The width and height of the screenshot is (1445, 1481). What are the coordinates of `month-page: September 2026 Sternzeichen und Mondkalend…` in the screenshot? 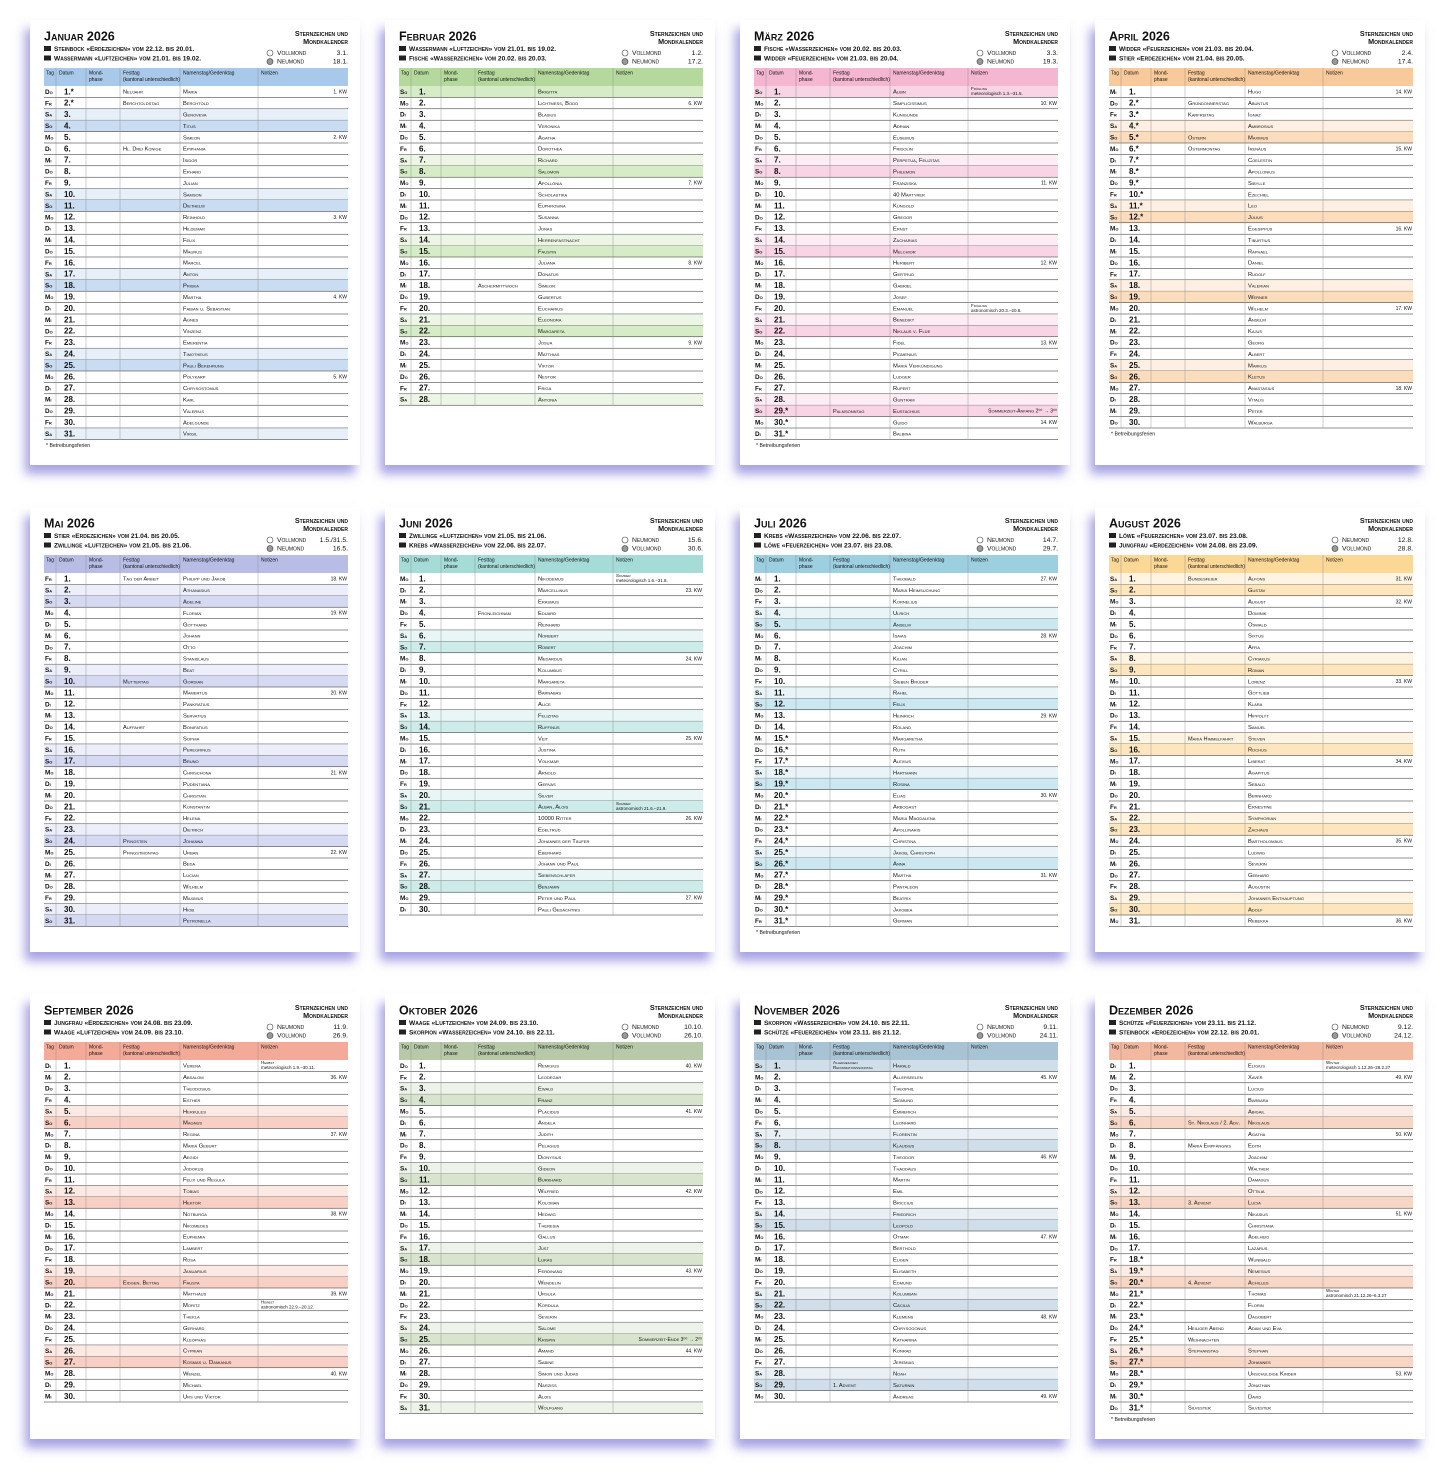 It's located at (195, 1216).